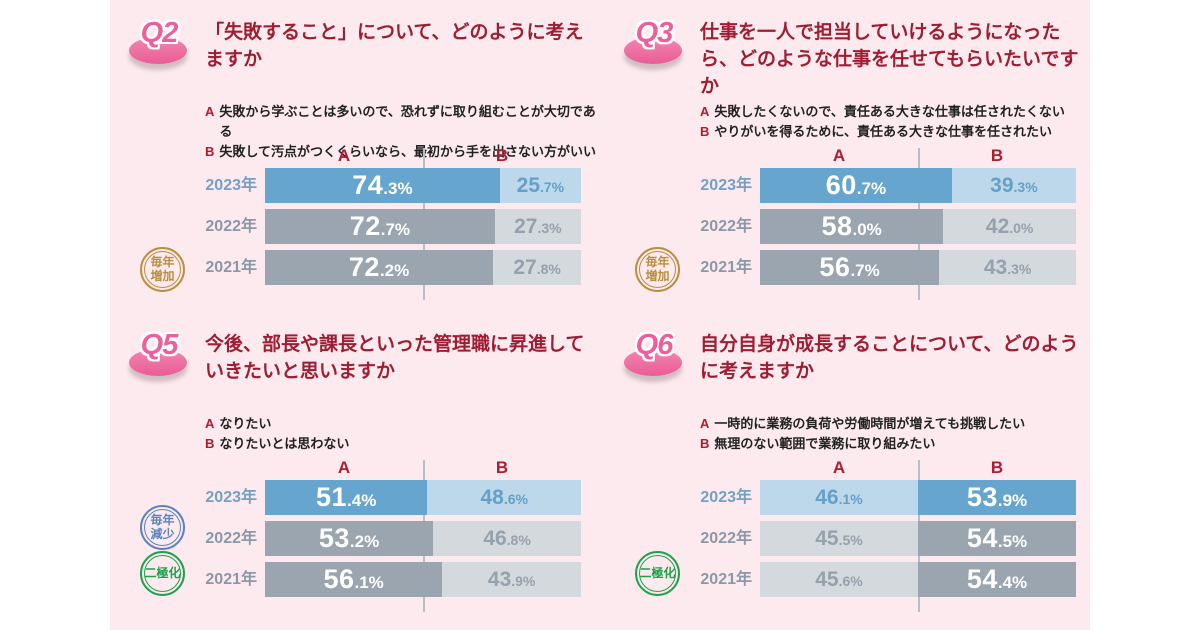 This screenshot has height=630, width=1200. What do you see at coordinates (245, 423) in the screenshot?
I see `option-text: なりたい` at bounding box center [245, 423].